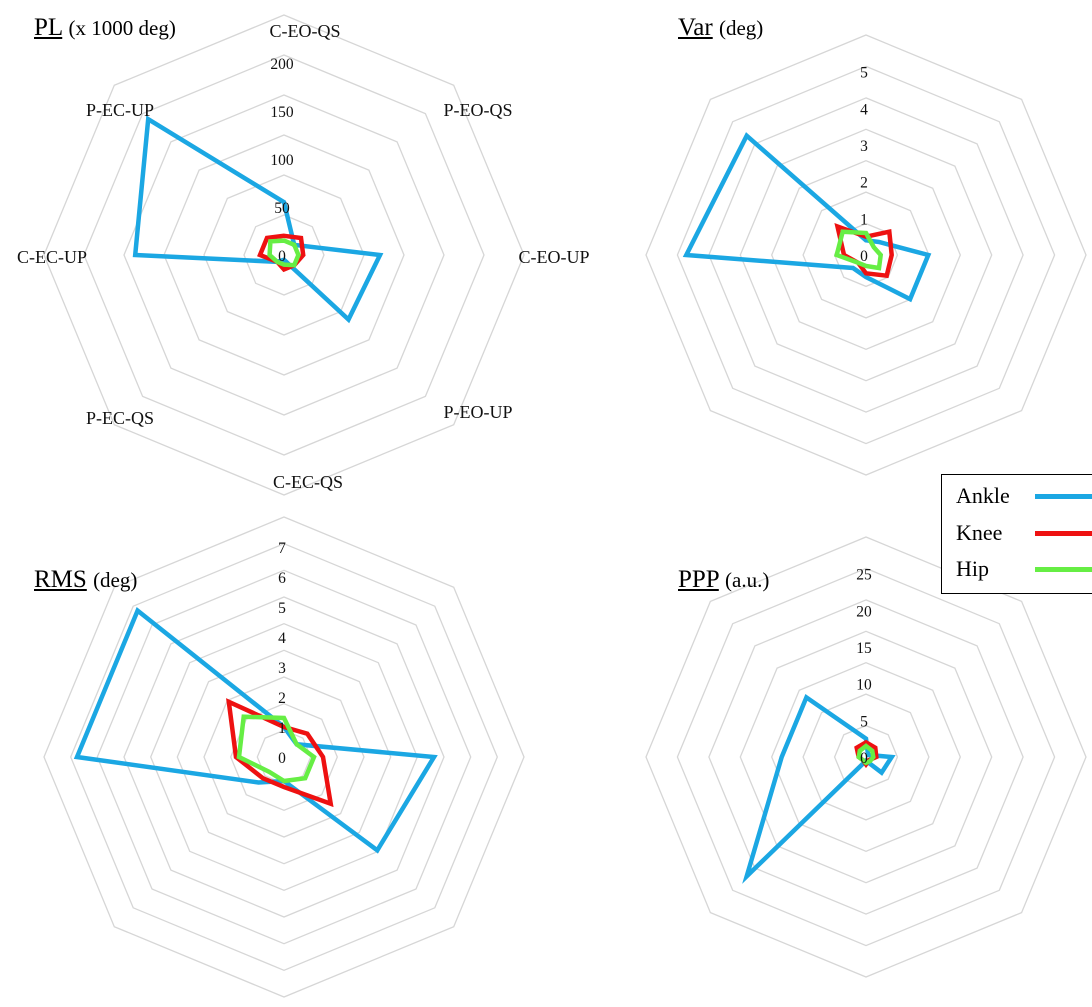  What do you see at coordinates (282, 208) in the screenshot?
I see `tick-label: 50` at bounding box center [282, 208].